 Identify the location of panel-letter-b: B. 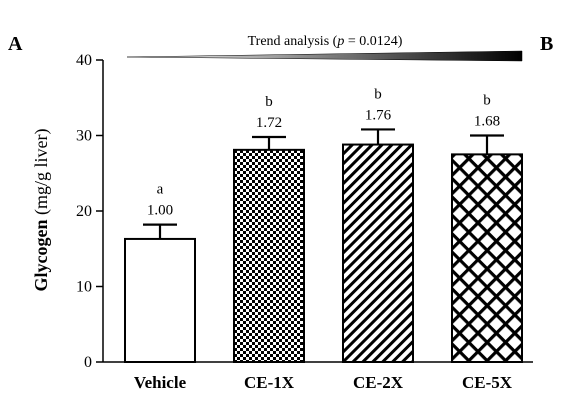
(546, 44).